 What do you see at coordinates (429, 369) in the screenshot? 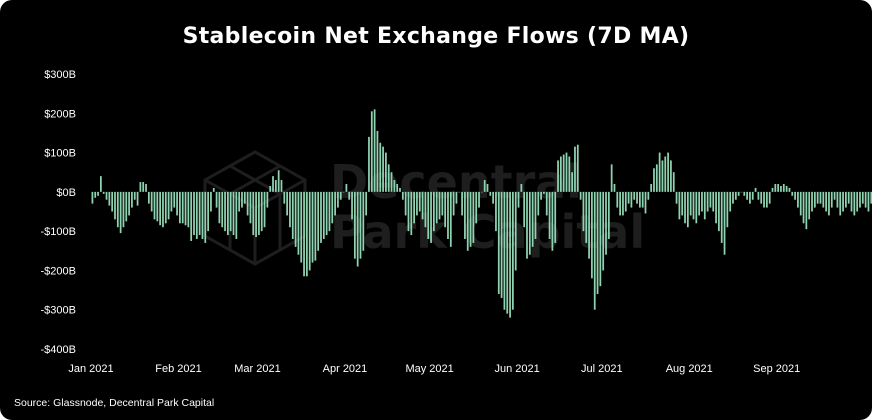
I see `x-tick-label: May 2021` at bounding box center [429, 369].